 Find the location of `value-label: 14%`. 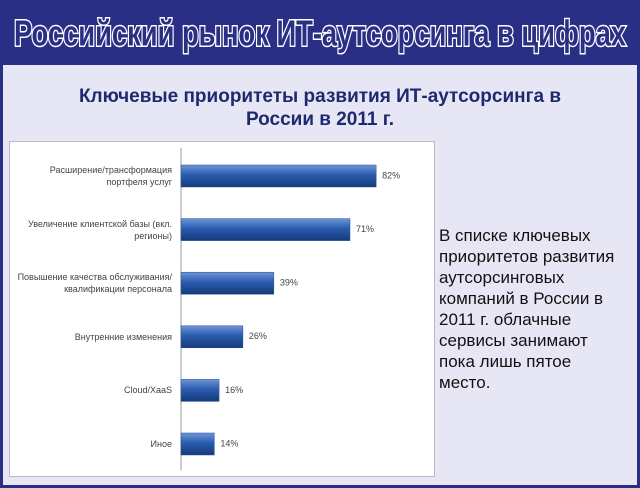

value-label: 14% is located at coordinates (229, 443).